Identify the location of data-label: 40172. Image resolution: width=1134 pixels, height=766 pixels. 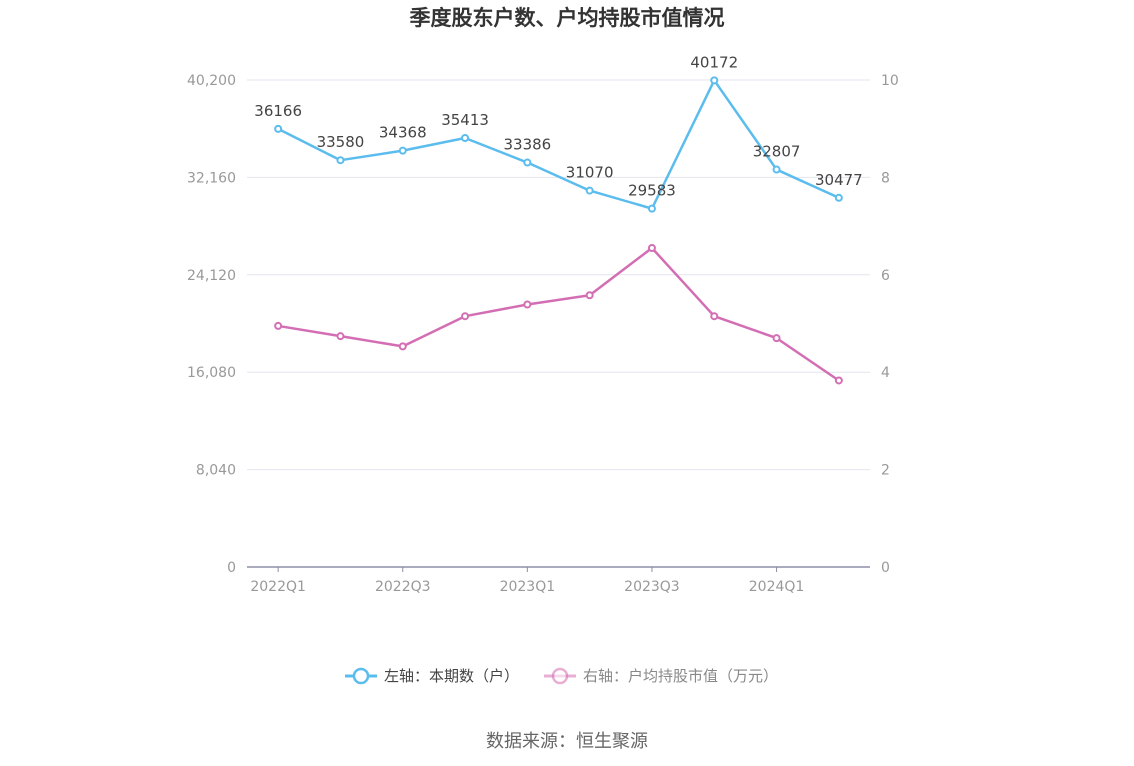
(714, 62).